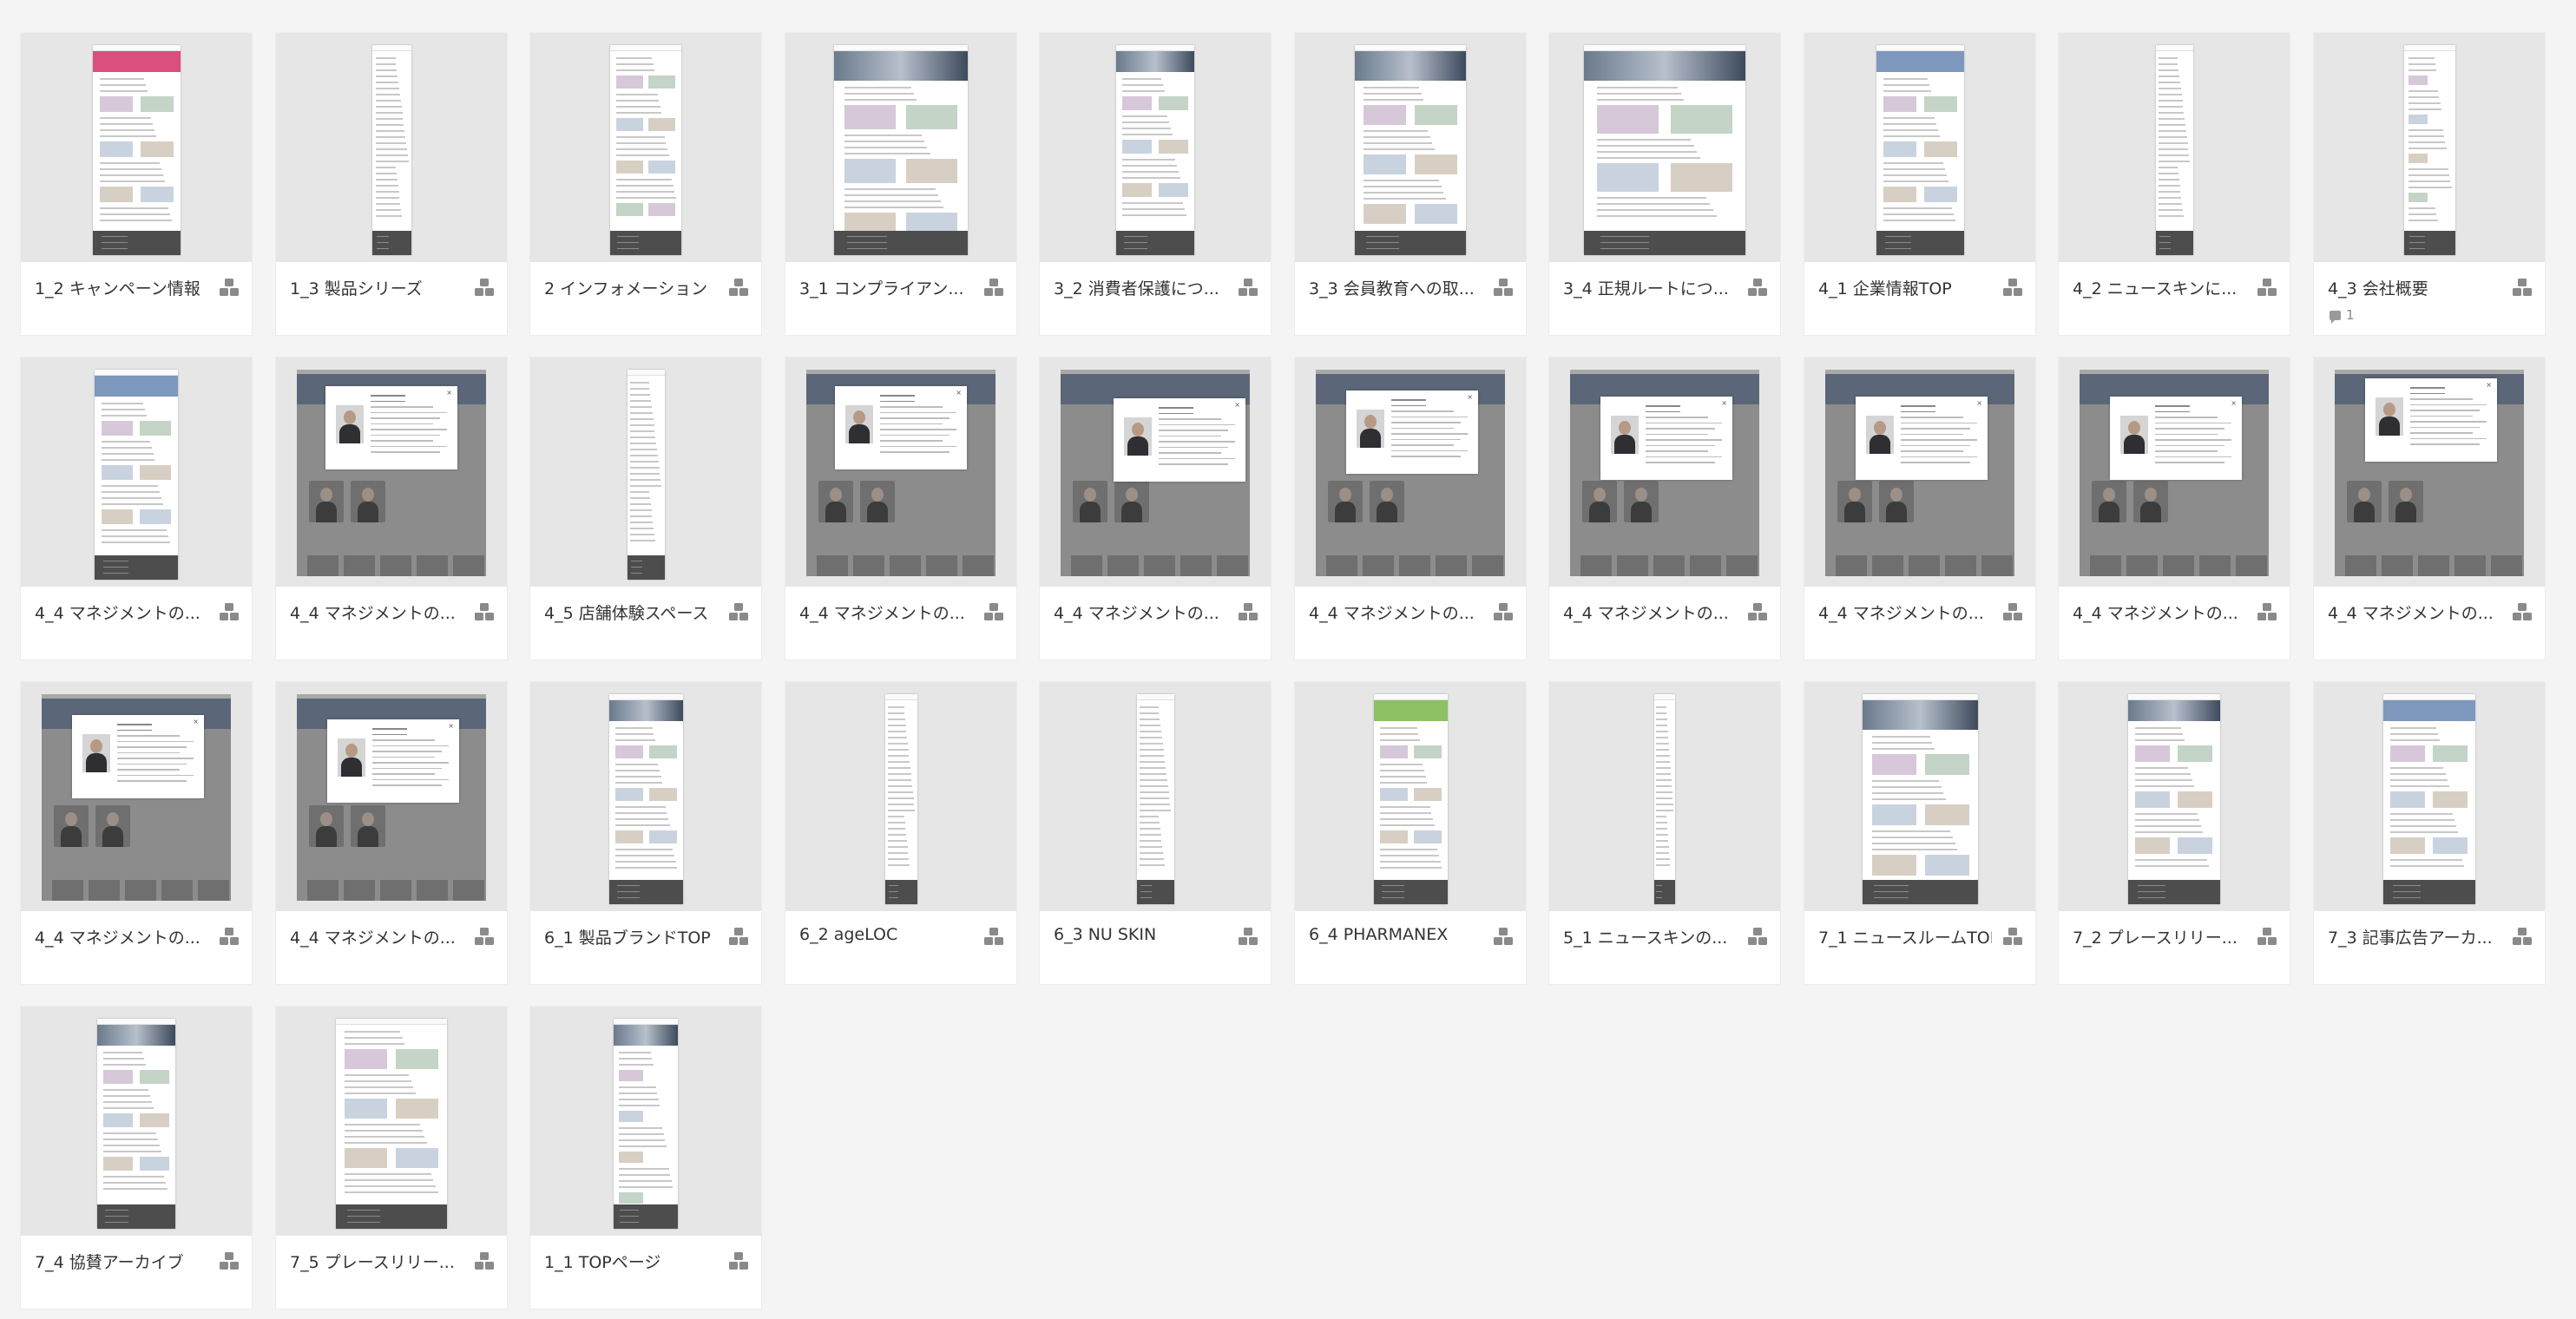  I want to click on artboard-card: 6_3 NU SKIN, so click(1156, 833).